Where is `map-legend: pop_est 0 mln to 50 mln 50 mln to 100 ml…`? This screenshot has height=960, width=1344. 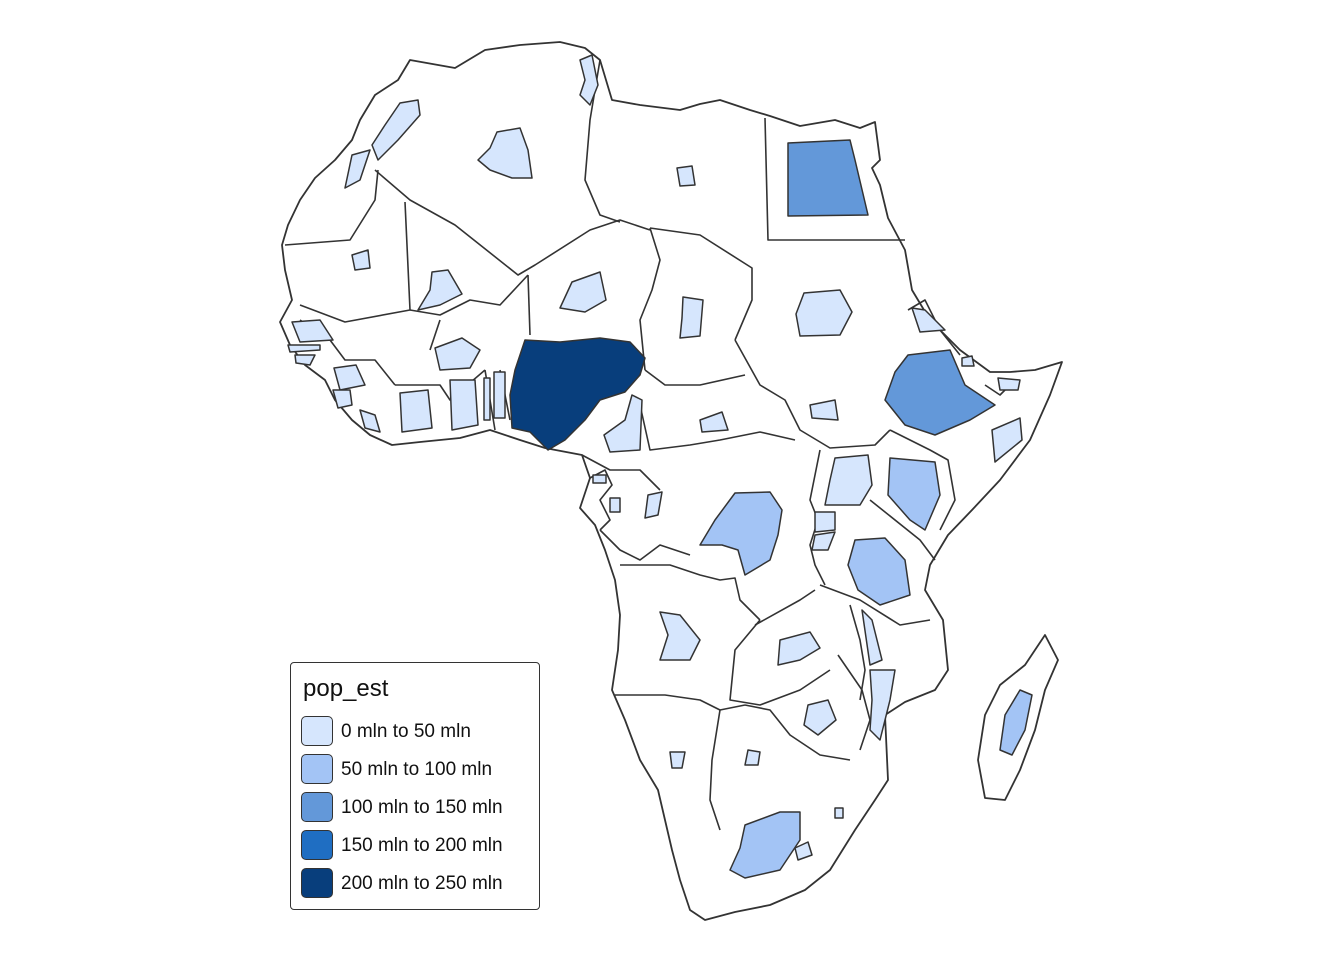
map-legend: pop_est 0 mln to 50 mln 50 mln to 100 ml… is located at coordinates (415, 786).